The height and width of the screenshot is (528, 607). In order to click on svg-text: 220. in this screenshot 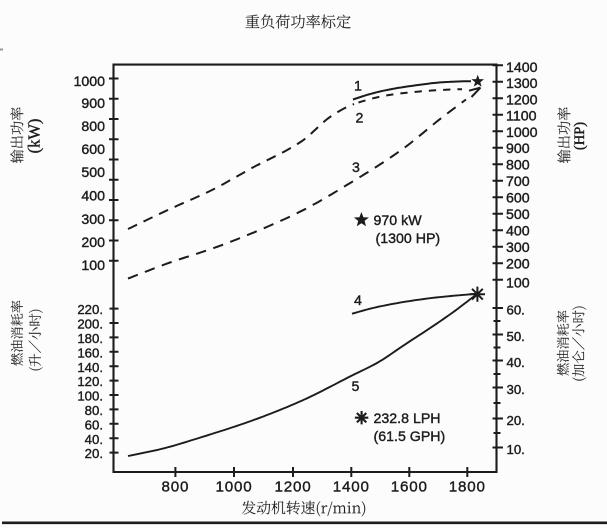, I will do `click(90, 309)`.